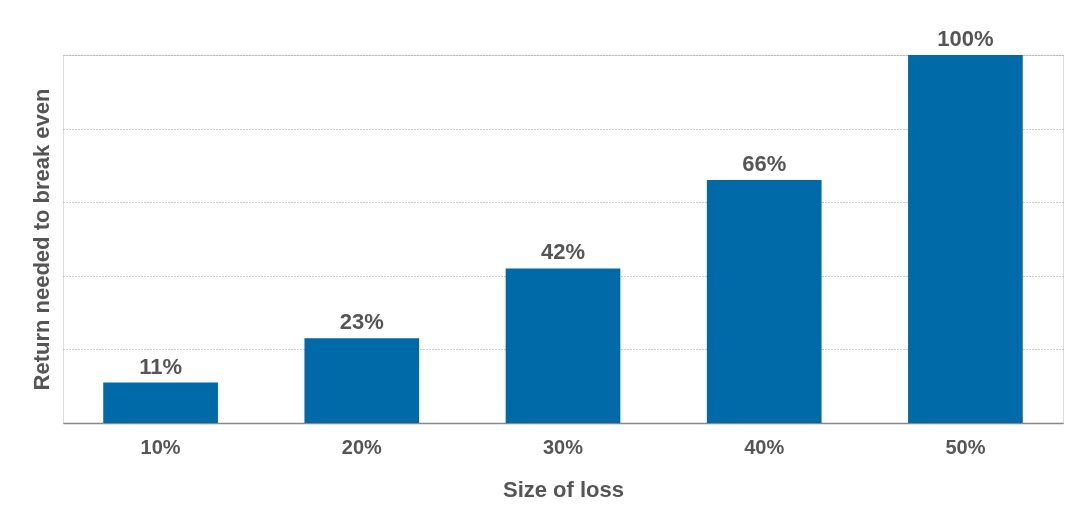  I want to click on x-tick-label: 10%, so click(160, 446).